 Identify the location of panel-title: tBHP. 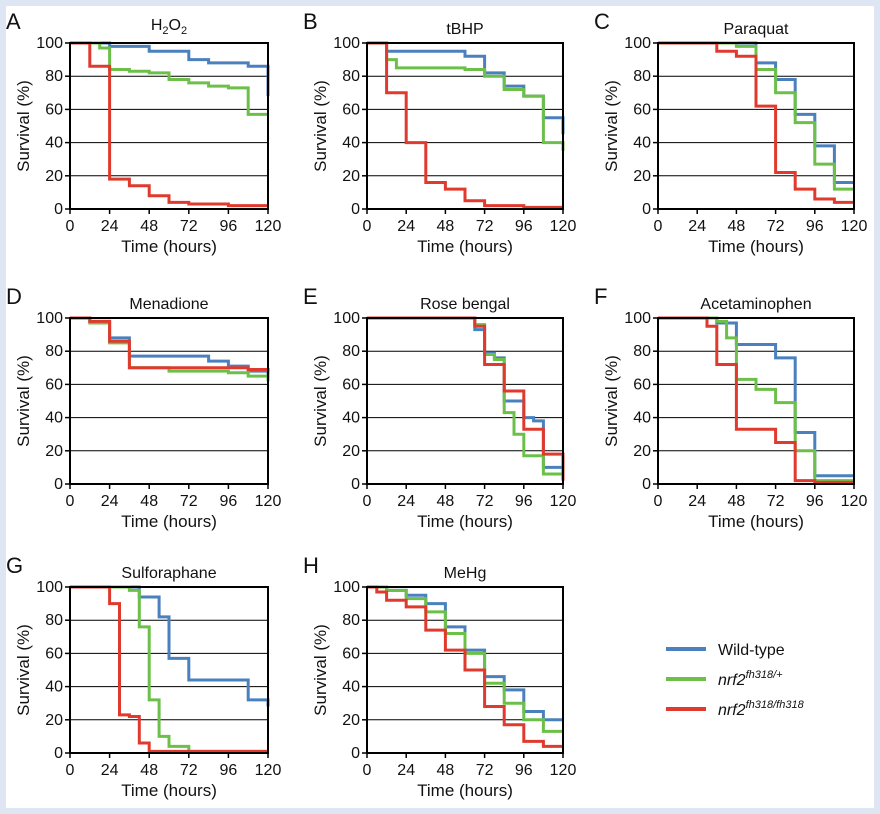
(464, 29).